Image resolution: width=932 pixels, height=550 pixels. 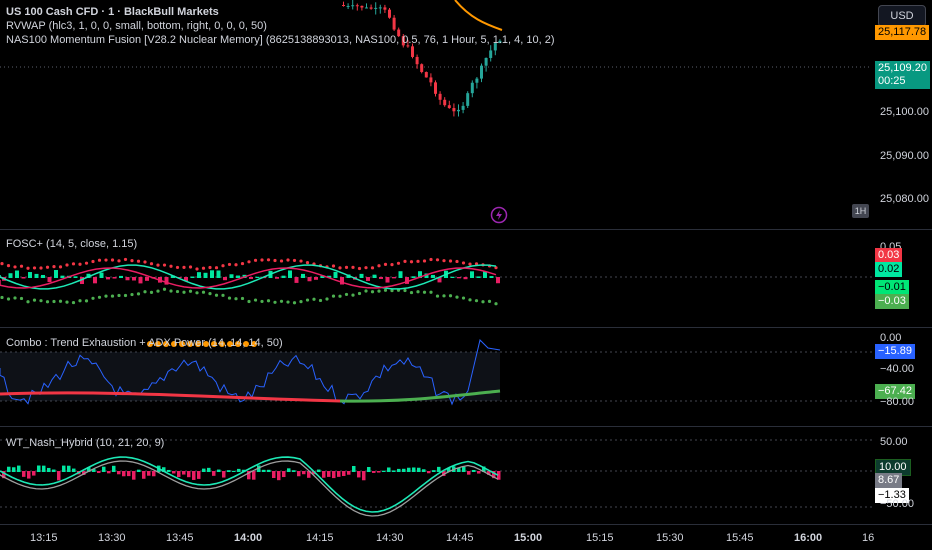 What do you see at coordinates (112, 12) in the screenshot?
I see `symbol-title: US 100 Cash CFD · 1 · BlackBull Markets` at bounding box center [112, 12].